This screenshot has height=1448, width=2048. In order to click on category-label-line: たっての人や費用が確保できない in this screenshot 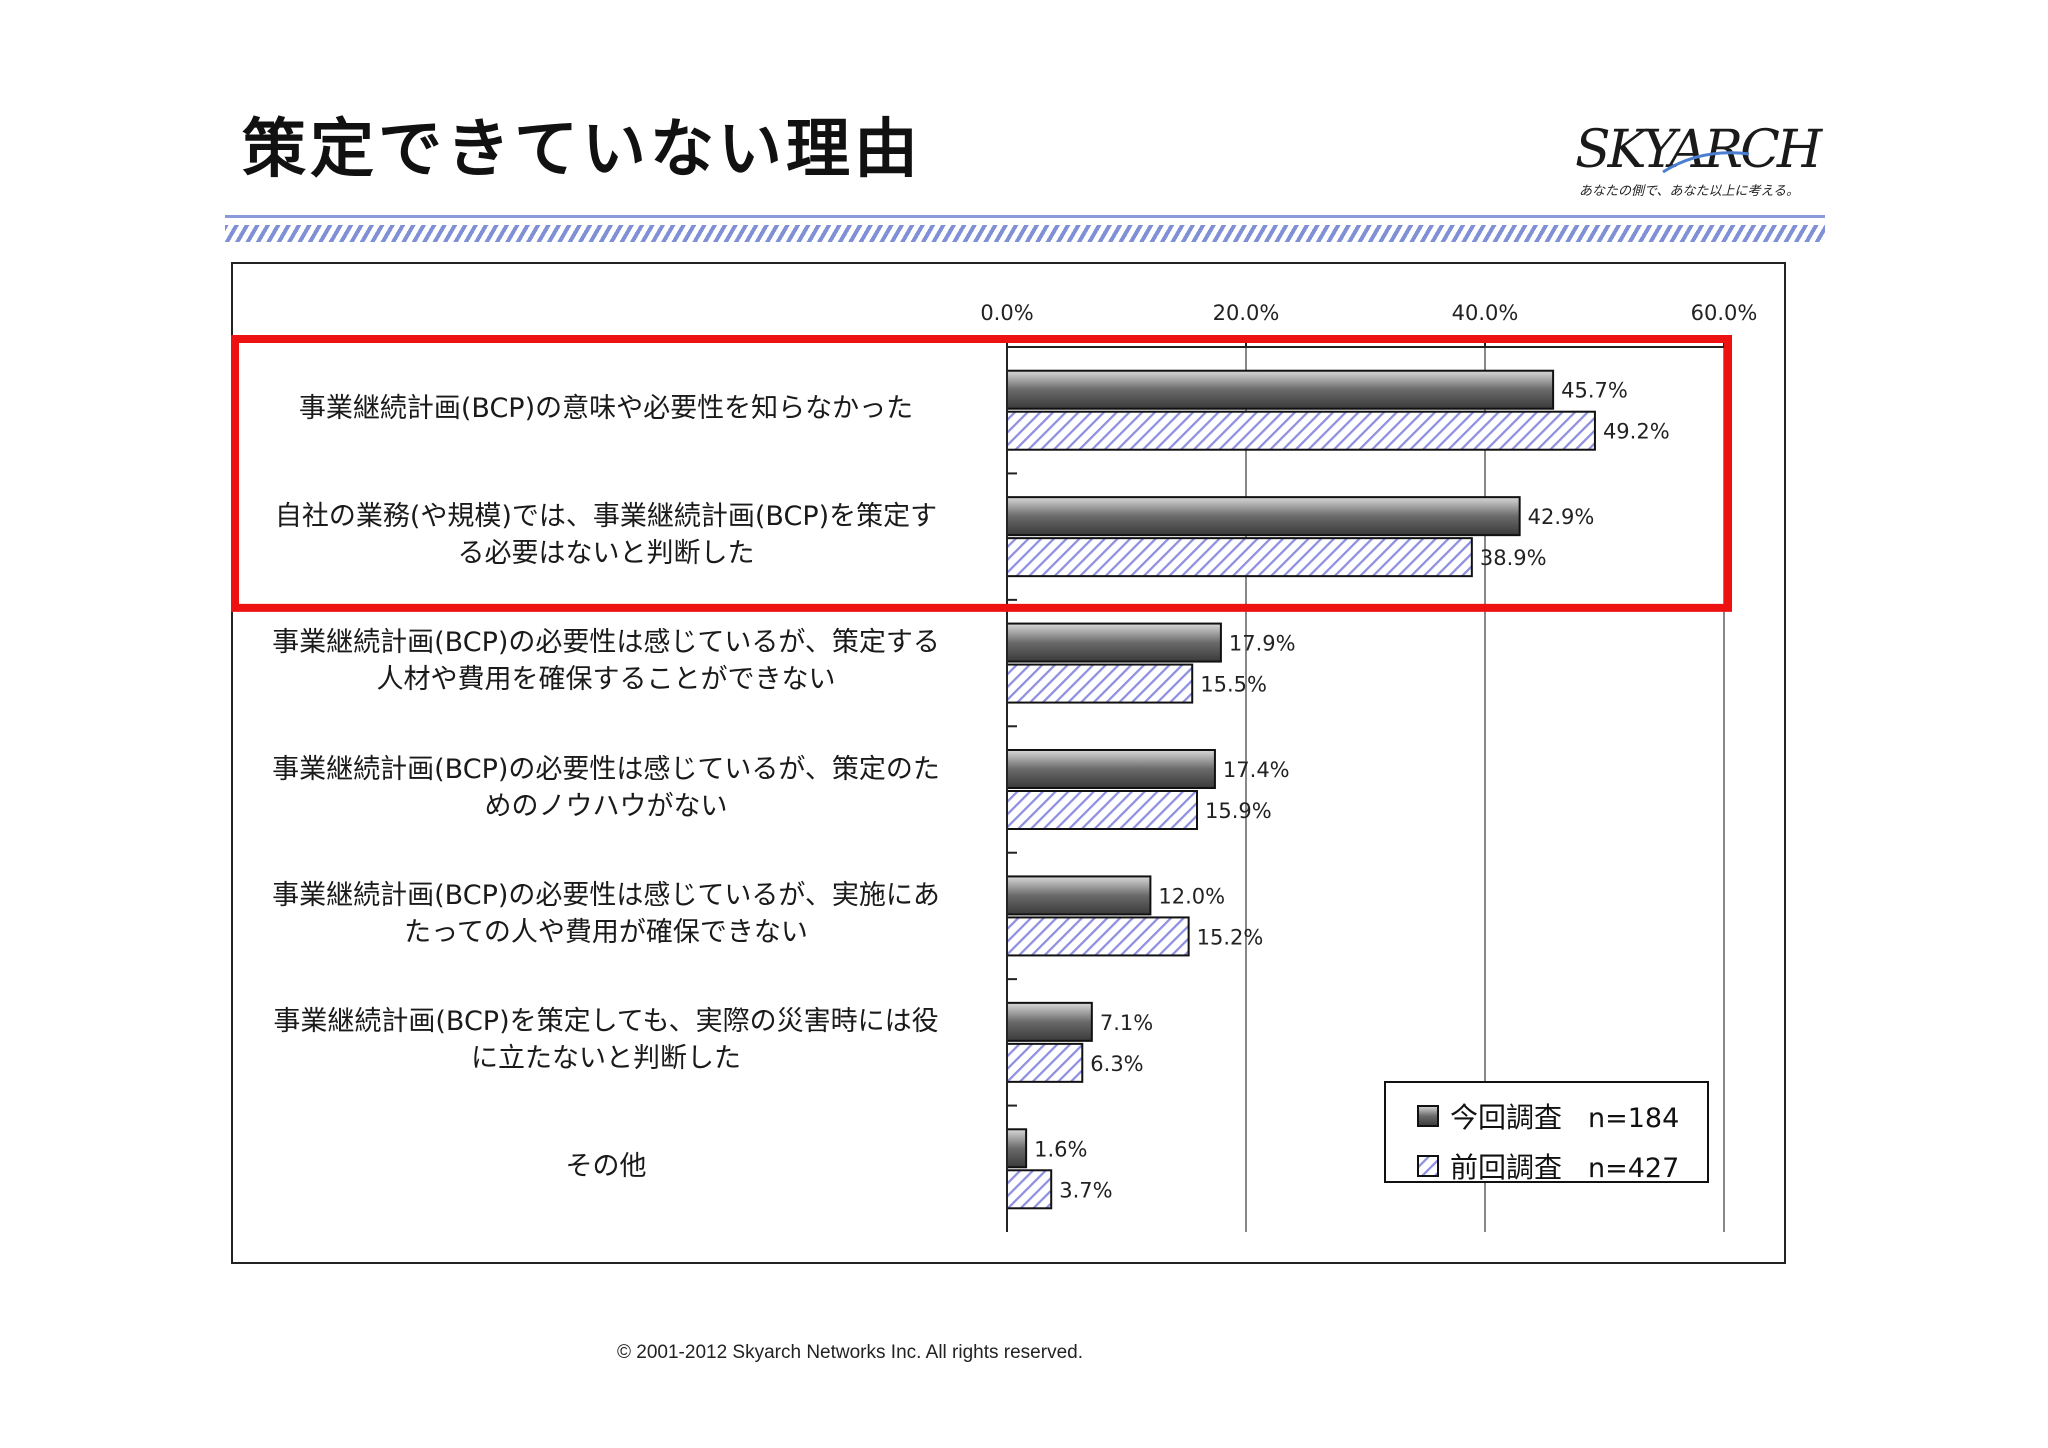, I will do `click(606, 932)`.